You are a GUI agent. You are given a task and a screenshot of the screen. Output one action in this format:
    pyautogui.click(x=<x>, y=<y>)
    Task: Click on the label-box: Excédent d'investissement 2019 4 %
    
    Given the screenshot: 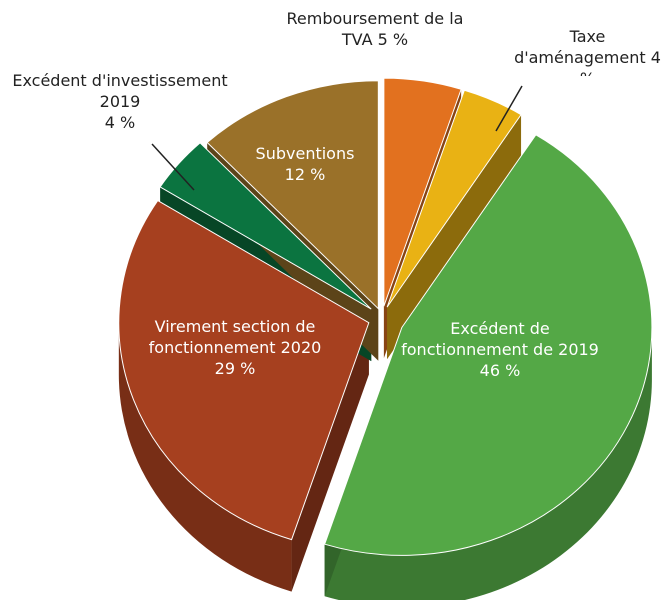 What is the action you would take?
    pyautogui.click(x=120, y=101)
    